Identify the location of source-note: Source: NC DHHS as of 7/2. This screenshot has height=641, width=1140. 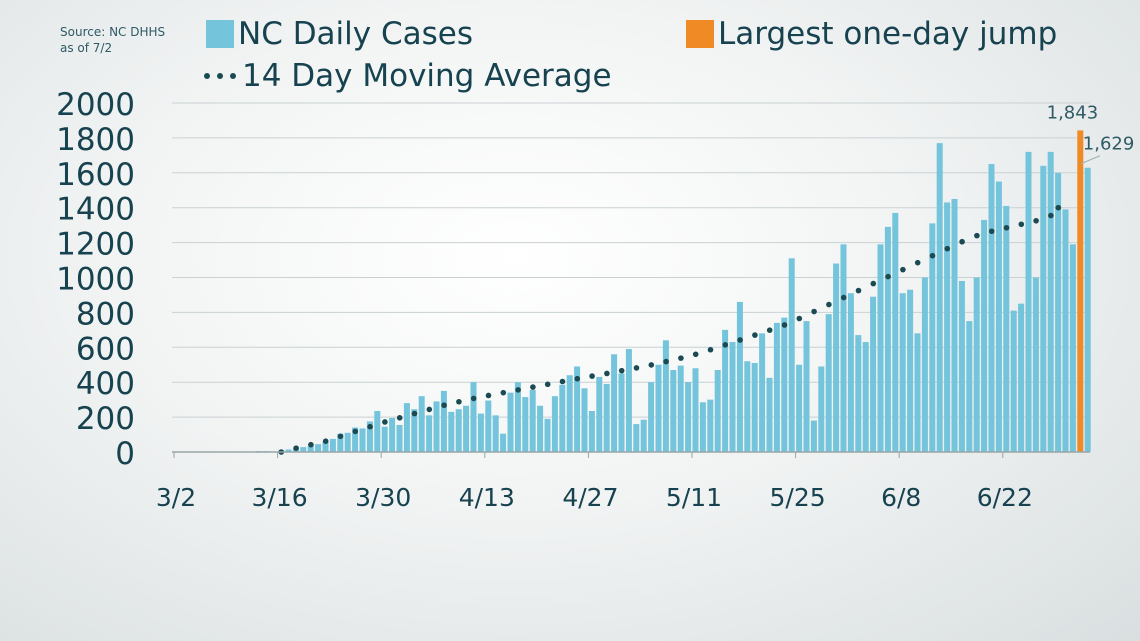
(112, 40).